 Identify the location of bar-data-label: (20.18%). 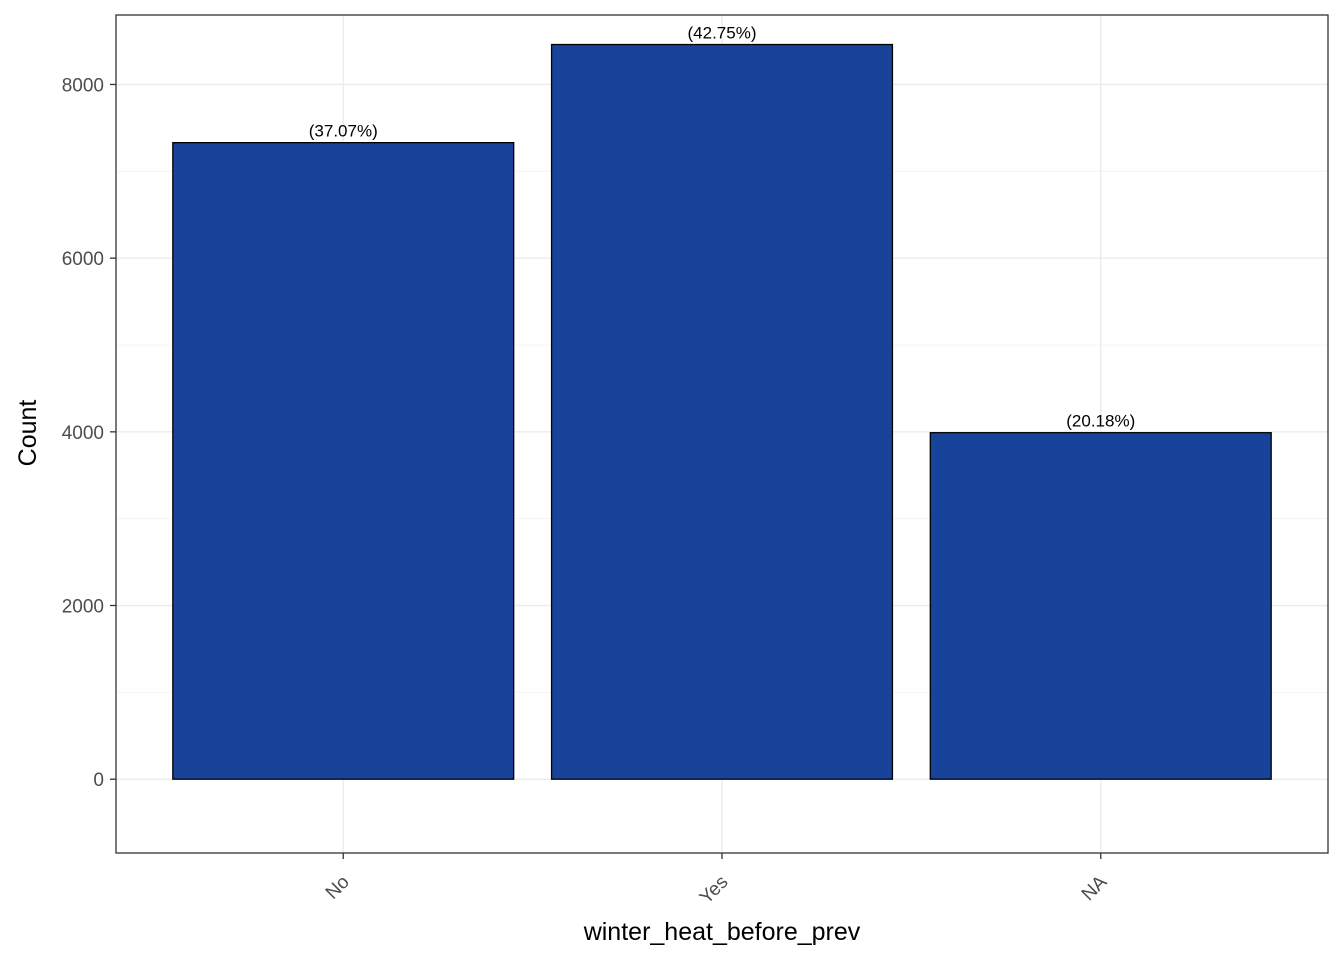
(1100, 421).